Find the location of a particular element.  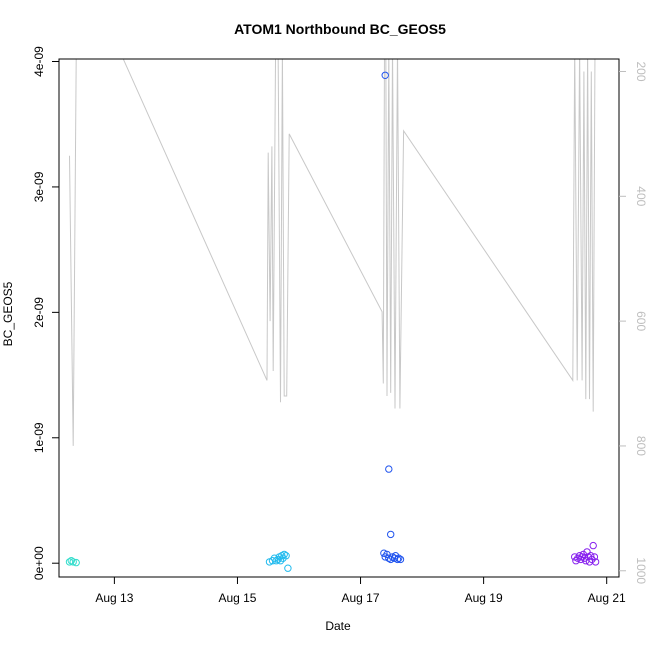

x-axis-label: Date is located at coordinates (338, 626).